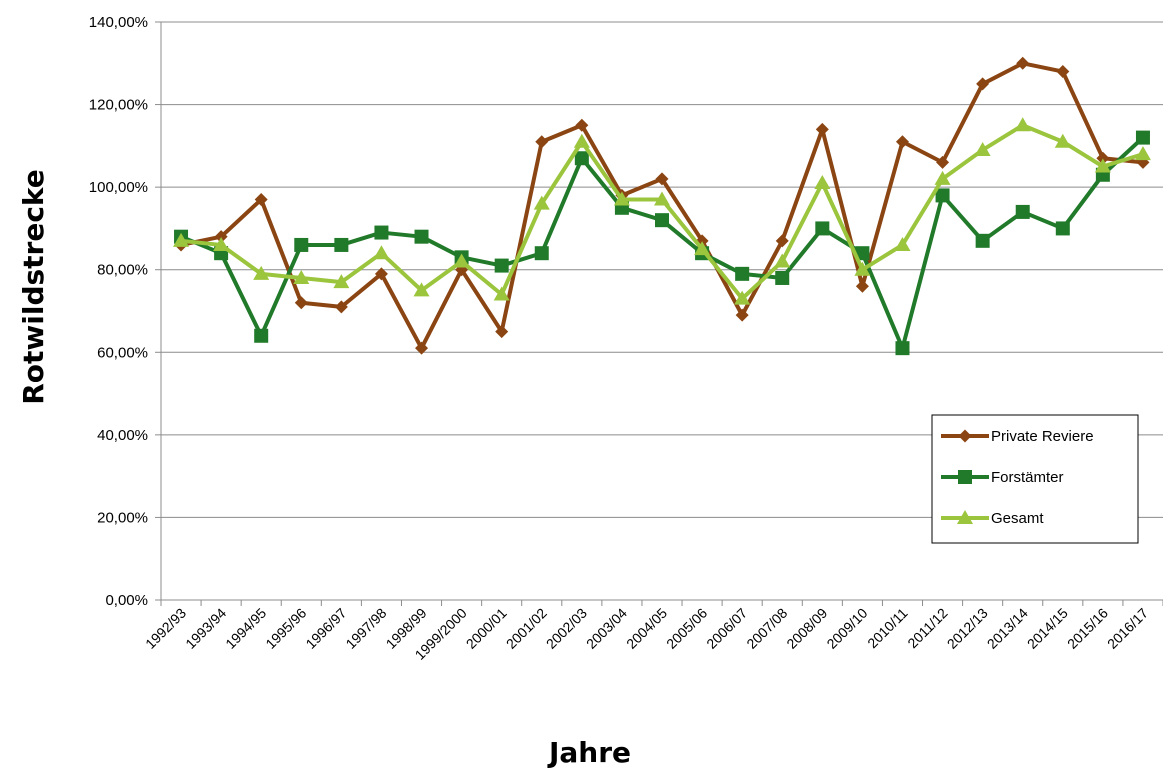 This screenshot has height=769, width=1163. Describe the element at coordinates (33, 287) in the screenshot. I see `y-axis-title: Rotwildstrecke` at that location.